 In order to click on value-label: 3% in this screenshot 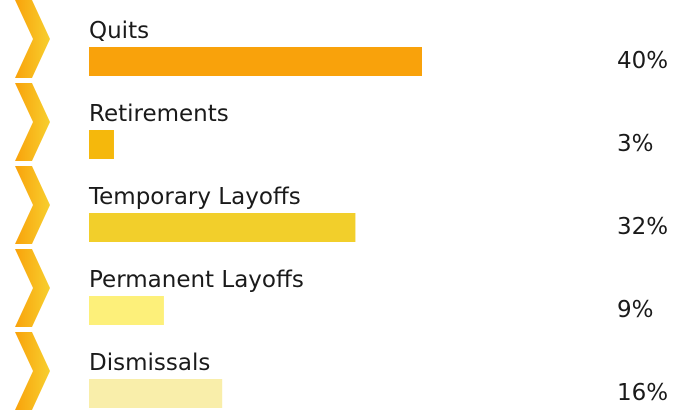, I will do `click(635, 144)`.